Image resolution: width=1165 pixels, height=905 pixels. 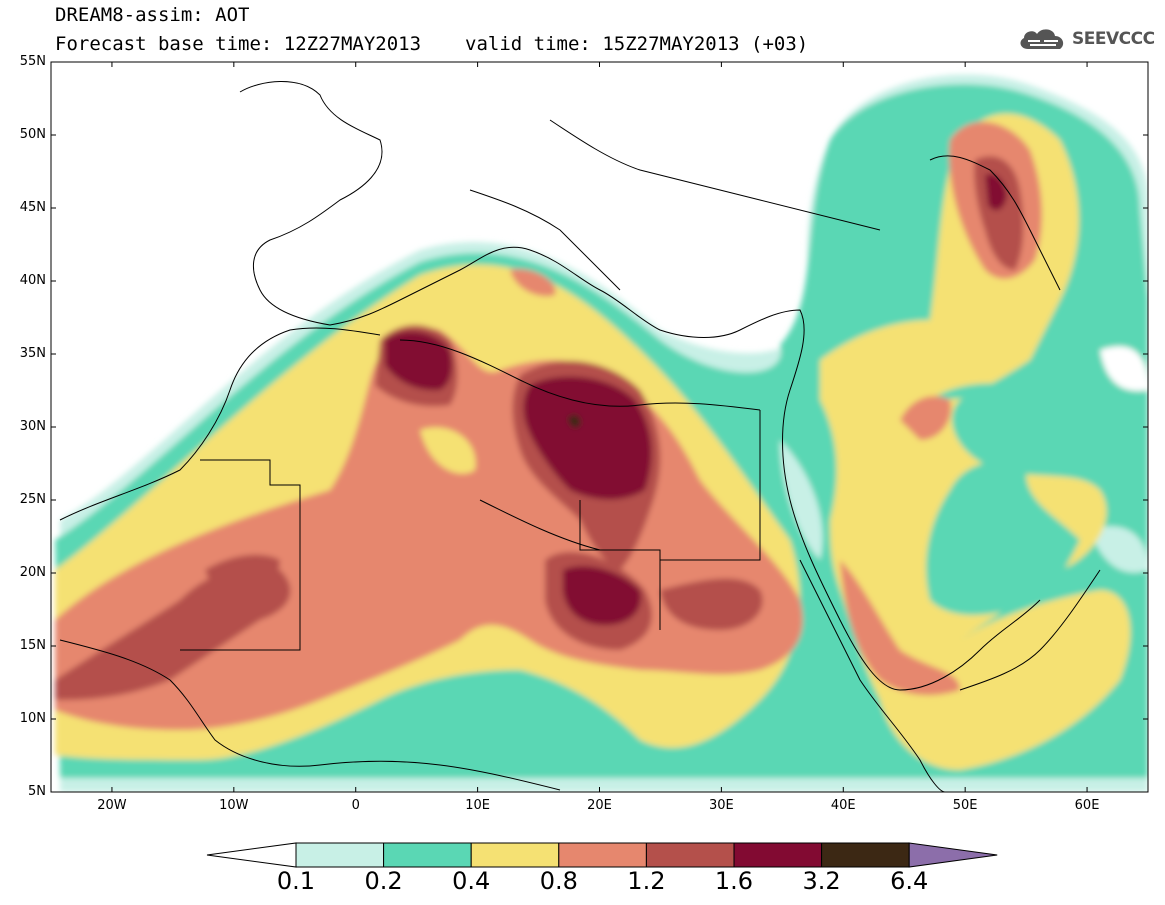 What do you see at coordinates (843, 805) in the screenshot?
I see `lon-label: 40E` at bounding box center [843, 805].